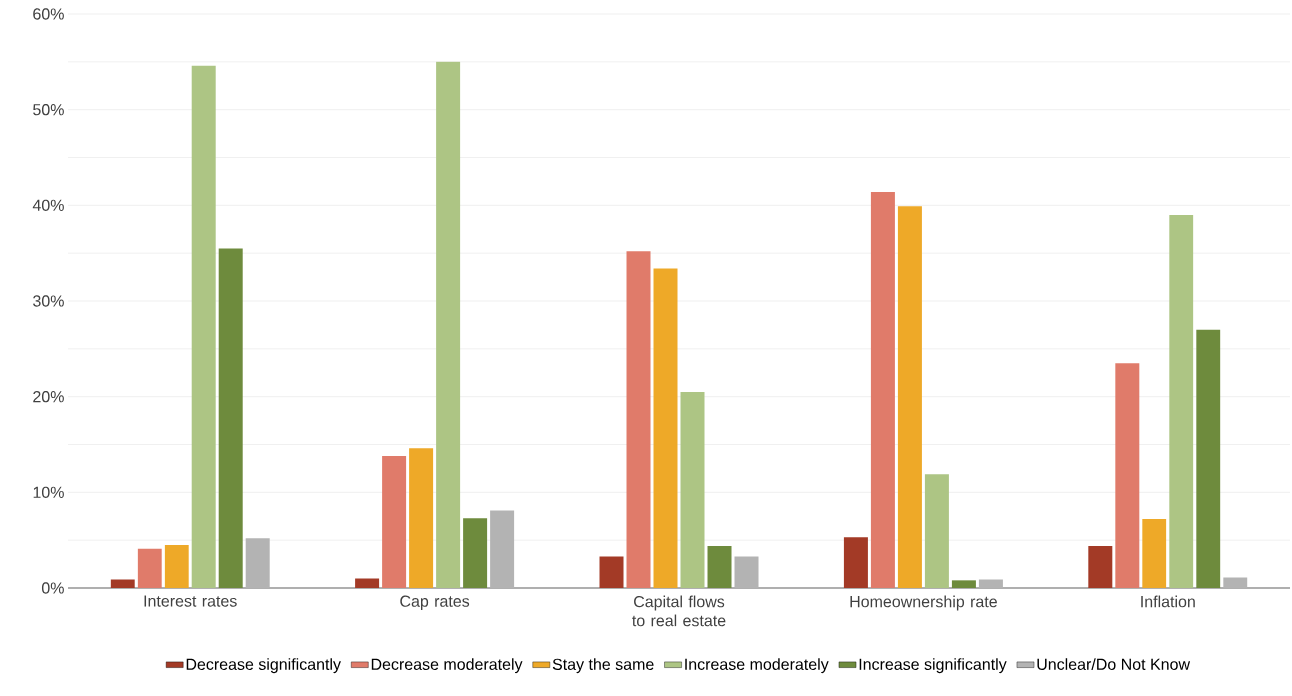  Describe the element at coordinates (48, 397) in the screenshot. I see `y-tick-label: 20%` at that location.